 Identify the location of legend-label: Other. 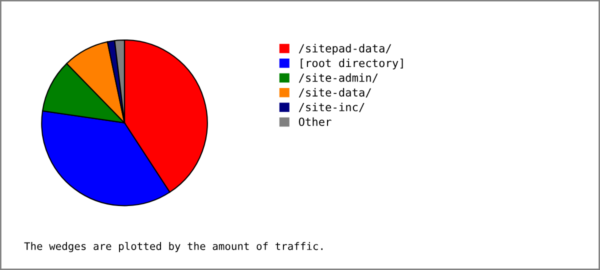
(315, 121).